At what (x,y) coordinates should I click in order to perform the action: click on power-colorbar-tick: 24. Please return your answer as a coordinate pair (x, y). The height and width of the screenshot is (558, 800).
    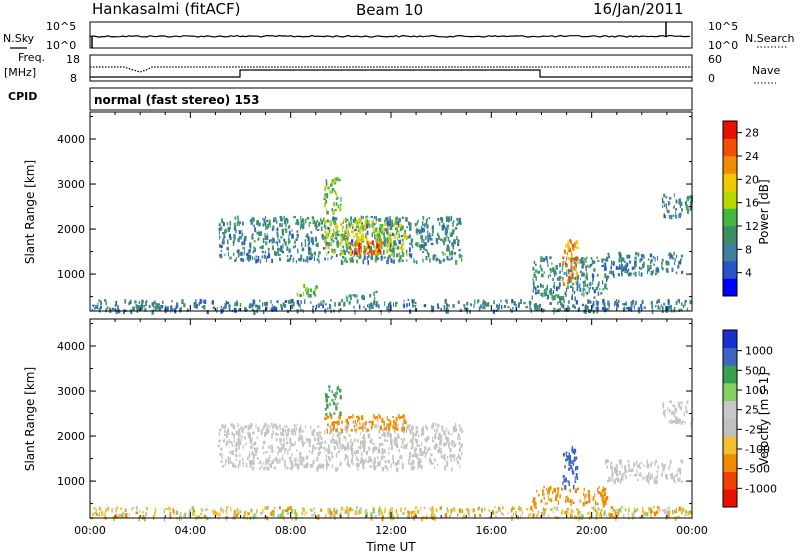
    Looking at the image, I should click on (752, 156).